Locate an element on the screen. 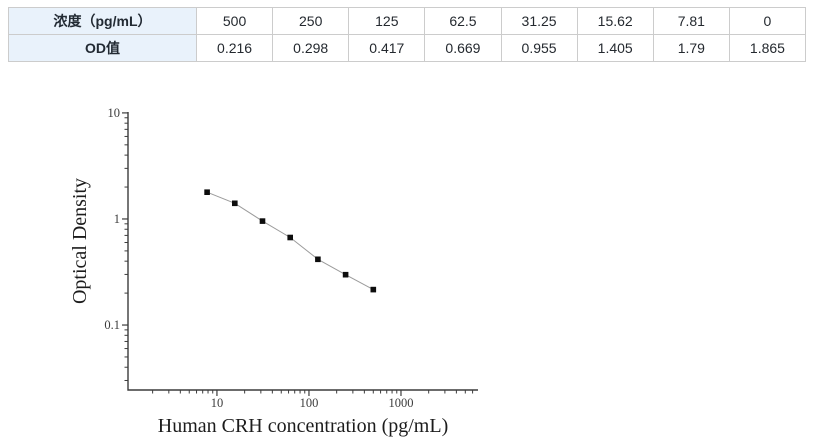 This screenshot has width=838, height=448. table-cell: 0.216 is located at coordinates (234, 48).